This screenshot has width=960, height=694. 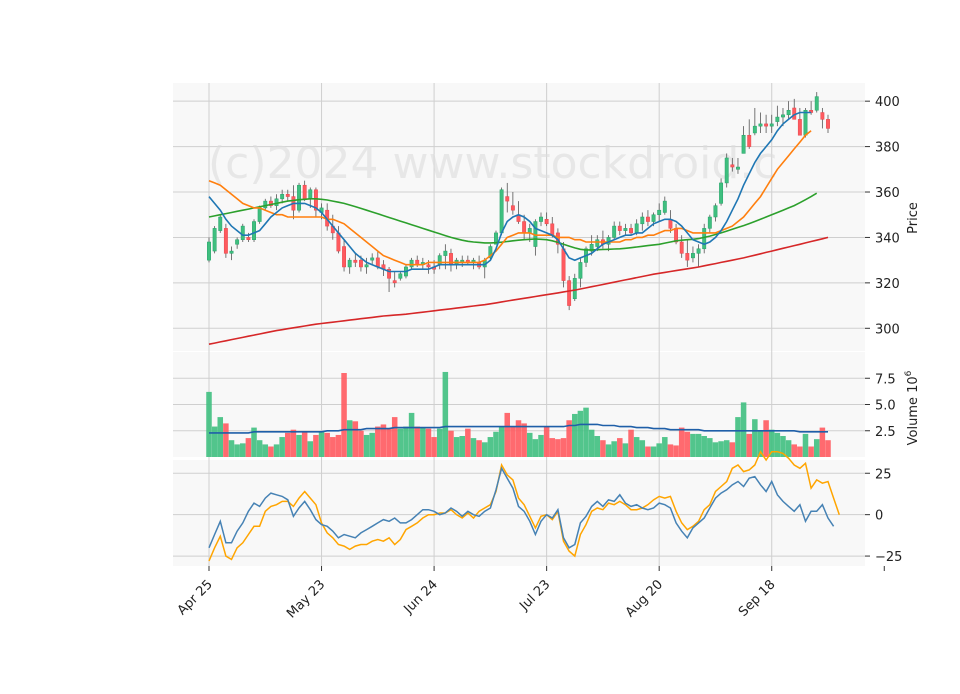 What do you see at coordinates (885, 379) in the screenshot?
I see `volume-tick-label: 7.5` at bounding box center [885, 379].